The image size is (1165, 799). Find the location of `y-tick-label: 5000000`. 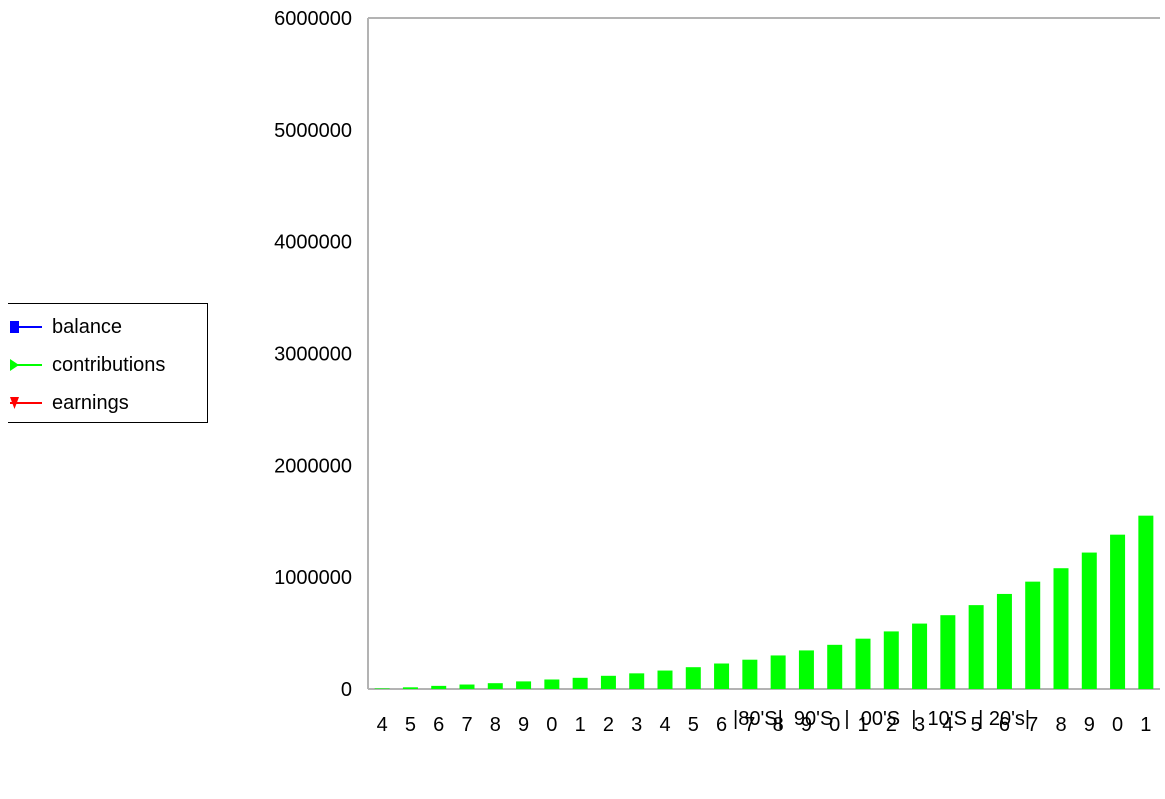

y-tick-label: 5000000 is located at coordinates (313, 131).